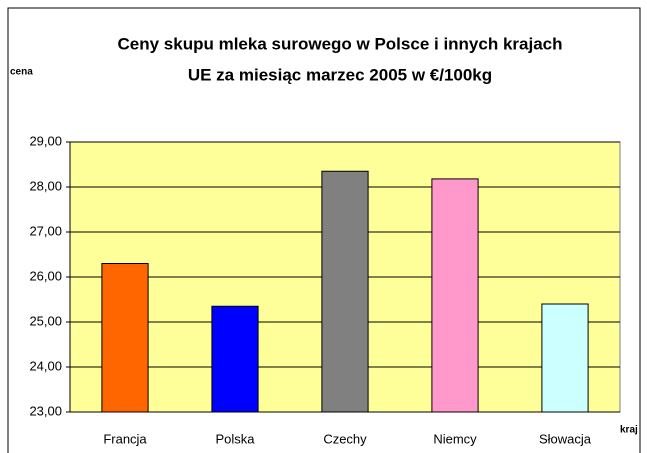 The image size is (647, 453). What do you see at coordinates (45, 320) in the screenshot?
I see `y-tick-label: 25,00` at bounding box center [45, 320].